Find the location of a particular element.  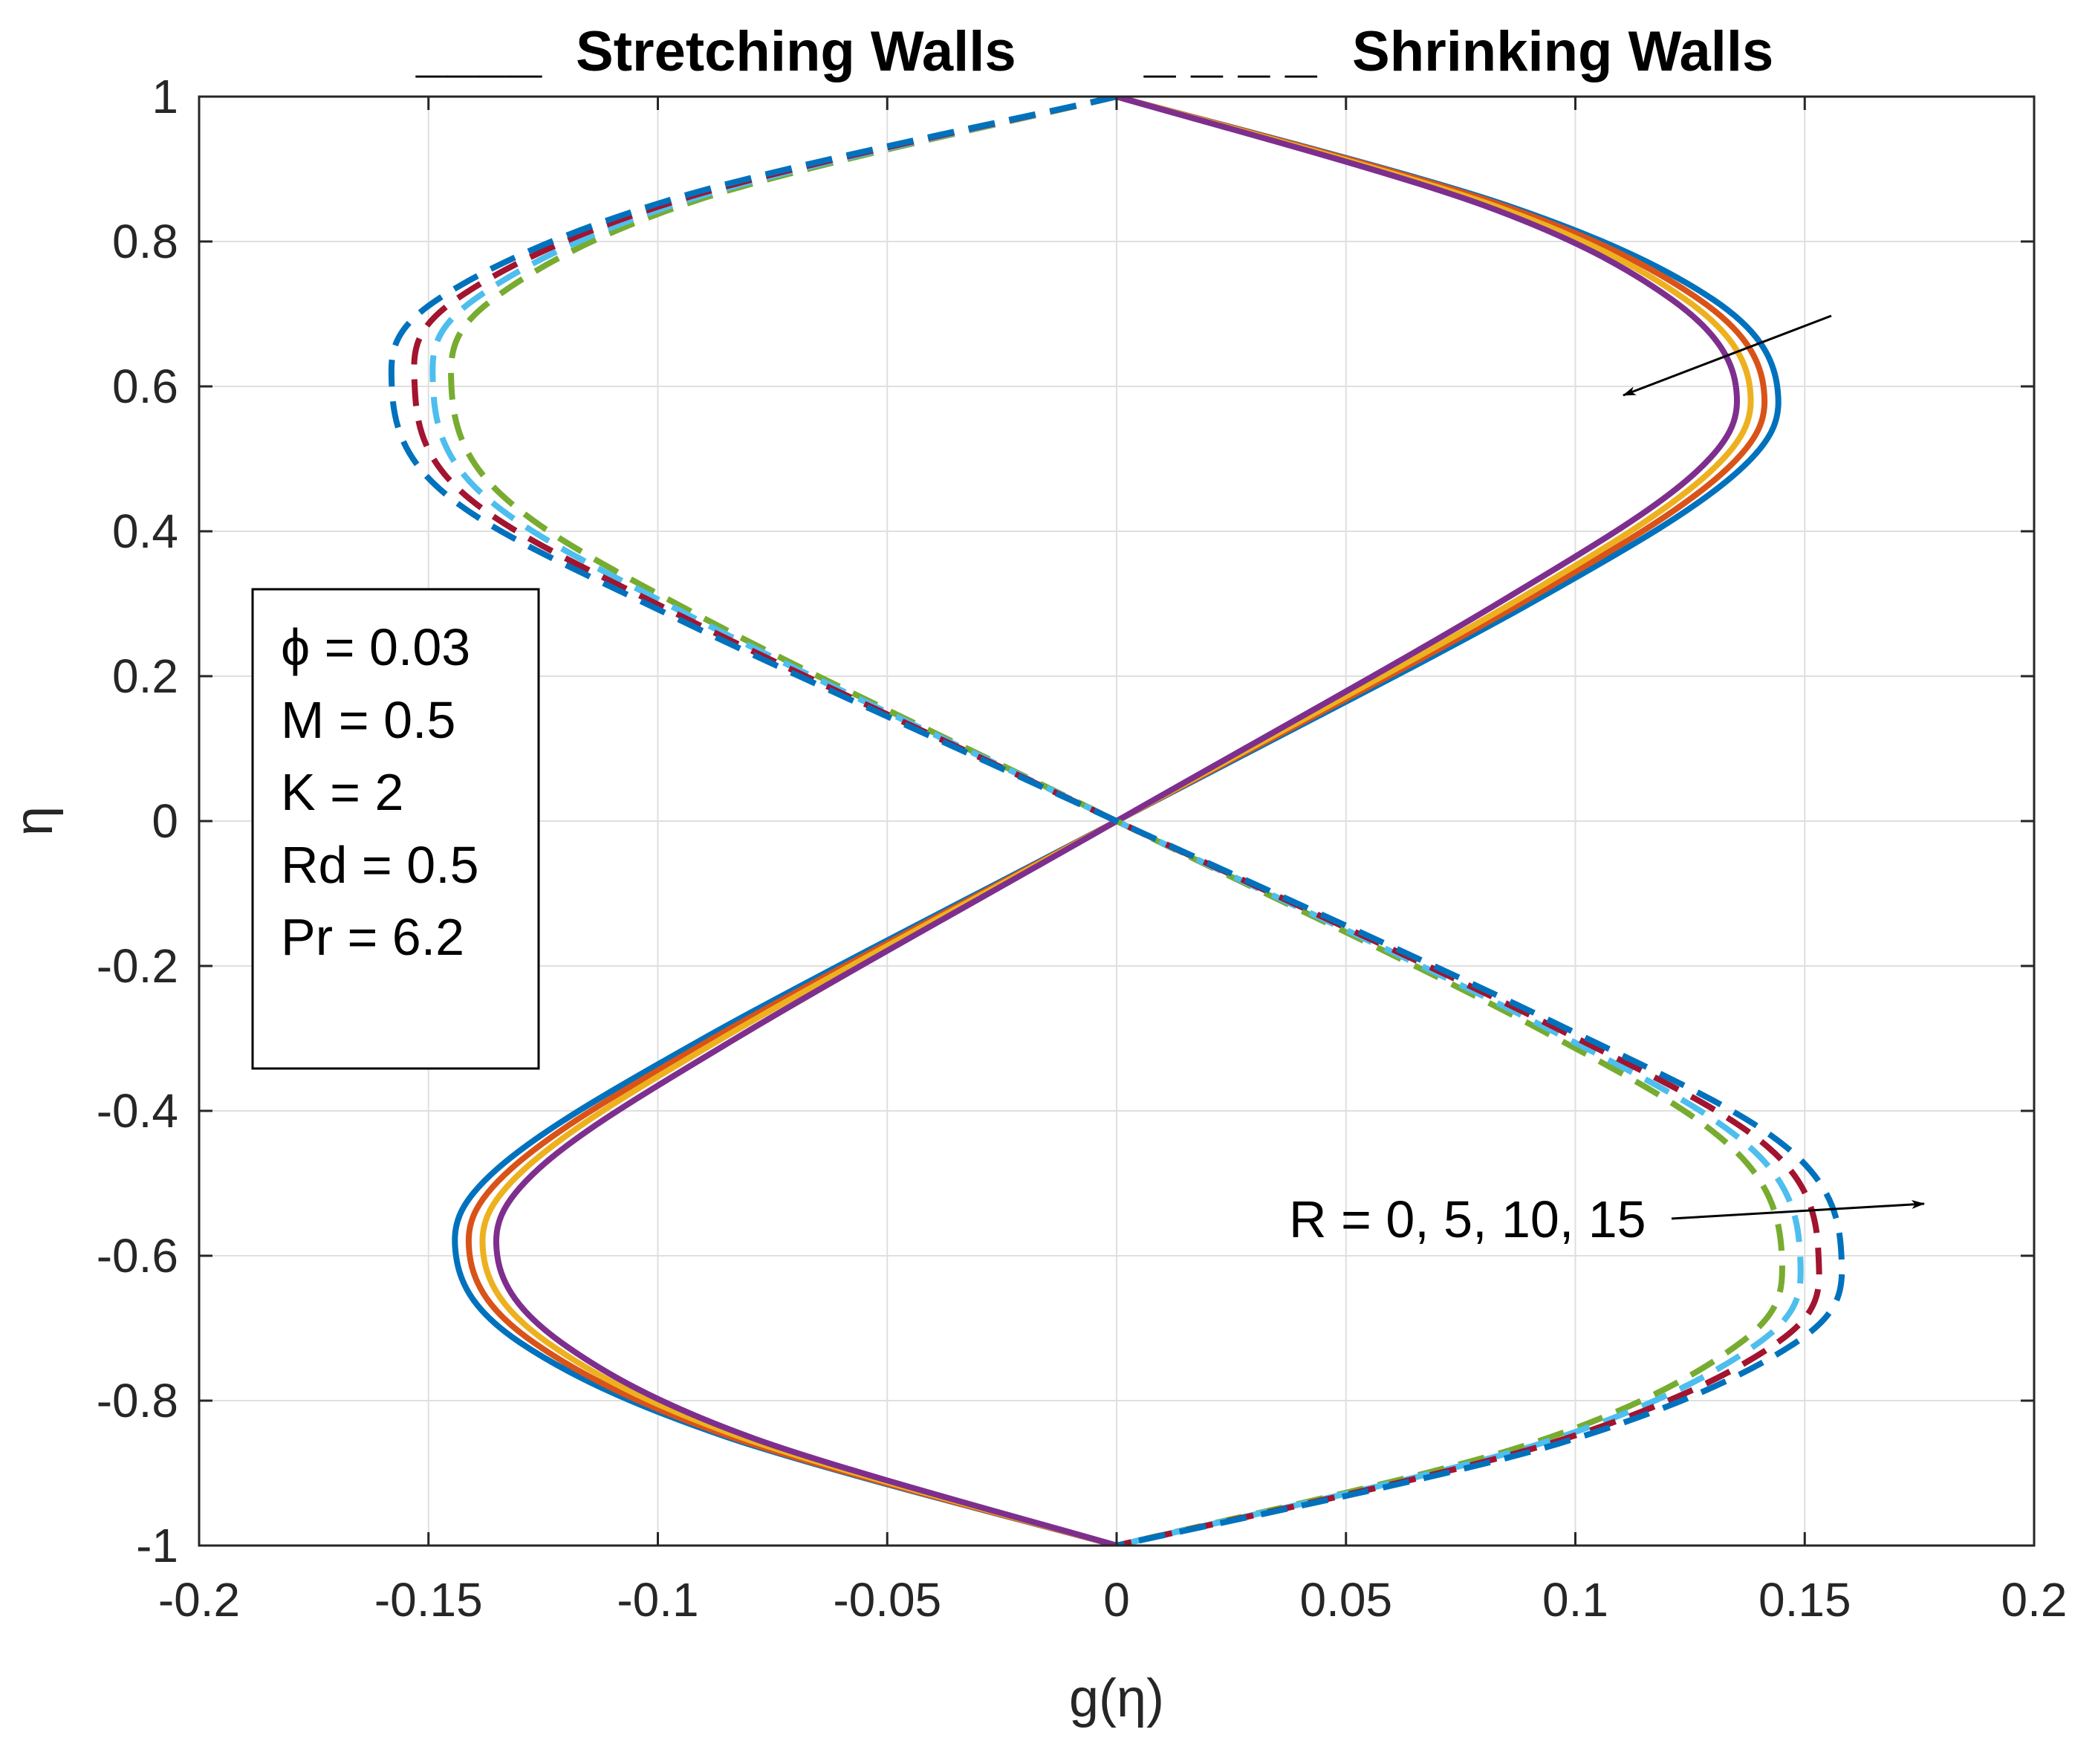

x-tick-label: -0.2 is located at coordinates (199, 1600).